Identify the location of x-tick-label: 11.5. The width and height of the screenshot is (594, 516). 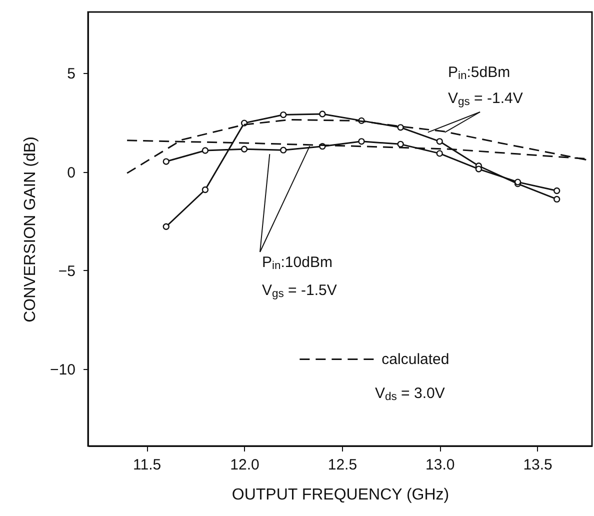
(147, 465).